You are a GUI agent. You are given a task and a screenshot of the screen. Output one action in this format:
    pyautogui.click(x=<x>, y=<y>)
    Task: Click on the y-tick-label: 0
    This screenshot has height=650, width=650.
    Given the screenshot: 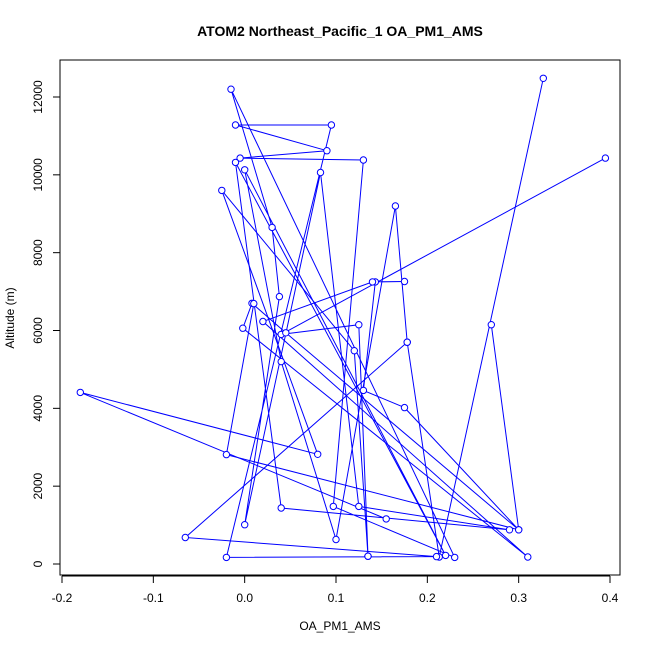 What is the action you would take?
    pyautogui.click(x=38, y=563)
    